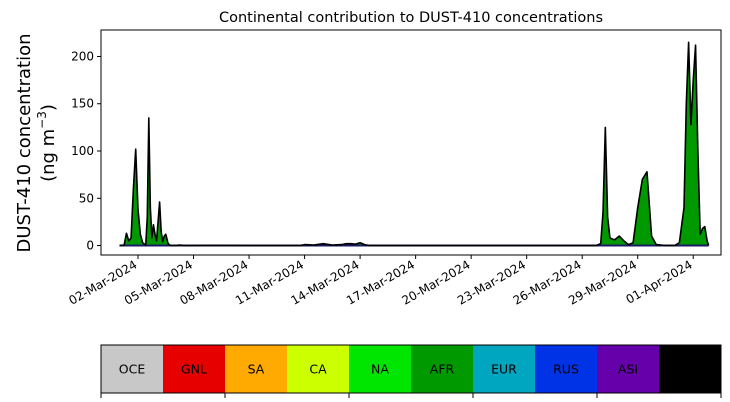 Image resolution: width=730 pixels, height=402 pixels. What do you see at coordinates (42, 120) in the screenshot?
I see `y-axis-label-unit-sup: −3` at bounding box center [42, 120].